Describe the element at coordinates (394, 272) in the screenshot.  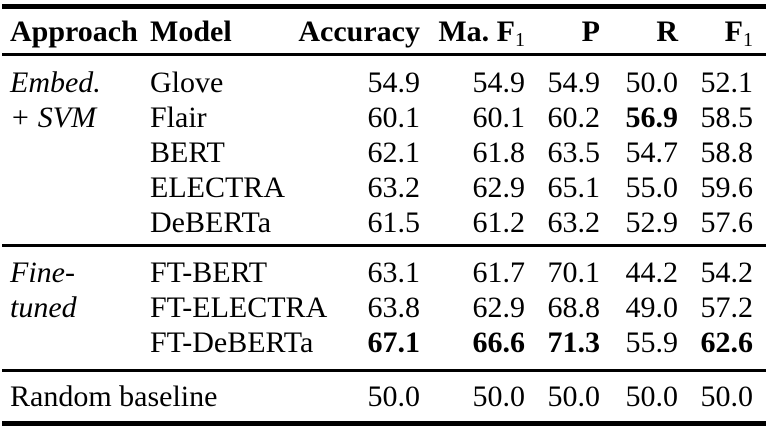
I see `cell-accuracy: 63.1` at that location.